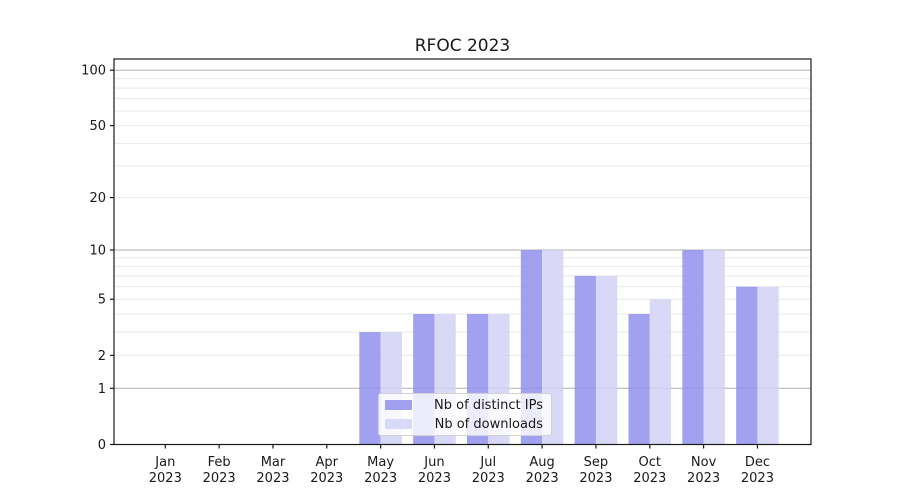 Image resolution: width=900 pixels, height=500 pixels. What do you see at coordinates (102, 389) in the screenshot?
I see `y-tick-label: 1` at bounding box center [102, 389].